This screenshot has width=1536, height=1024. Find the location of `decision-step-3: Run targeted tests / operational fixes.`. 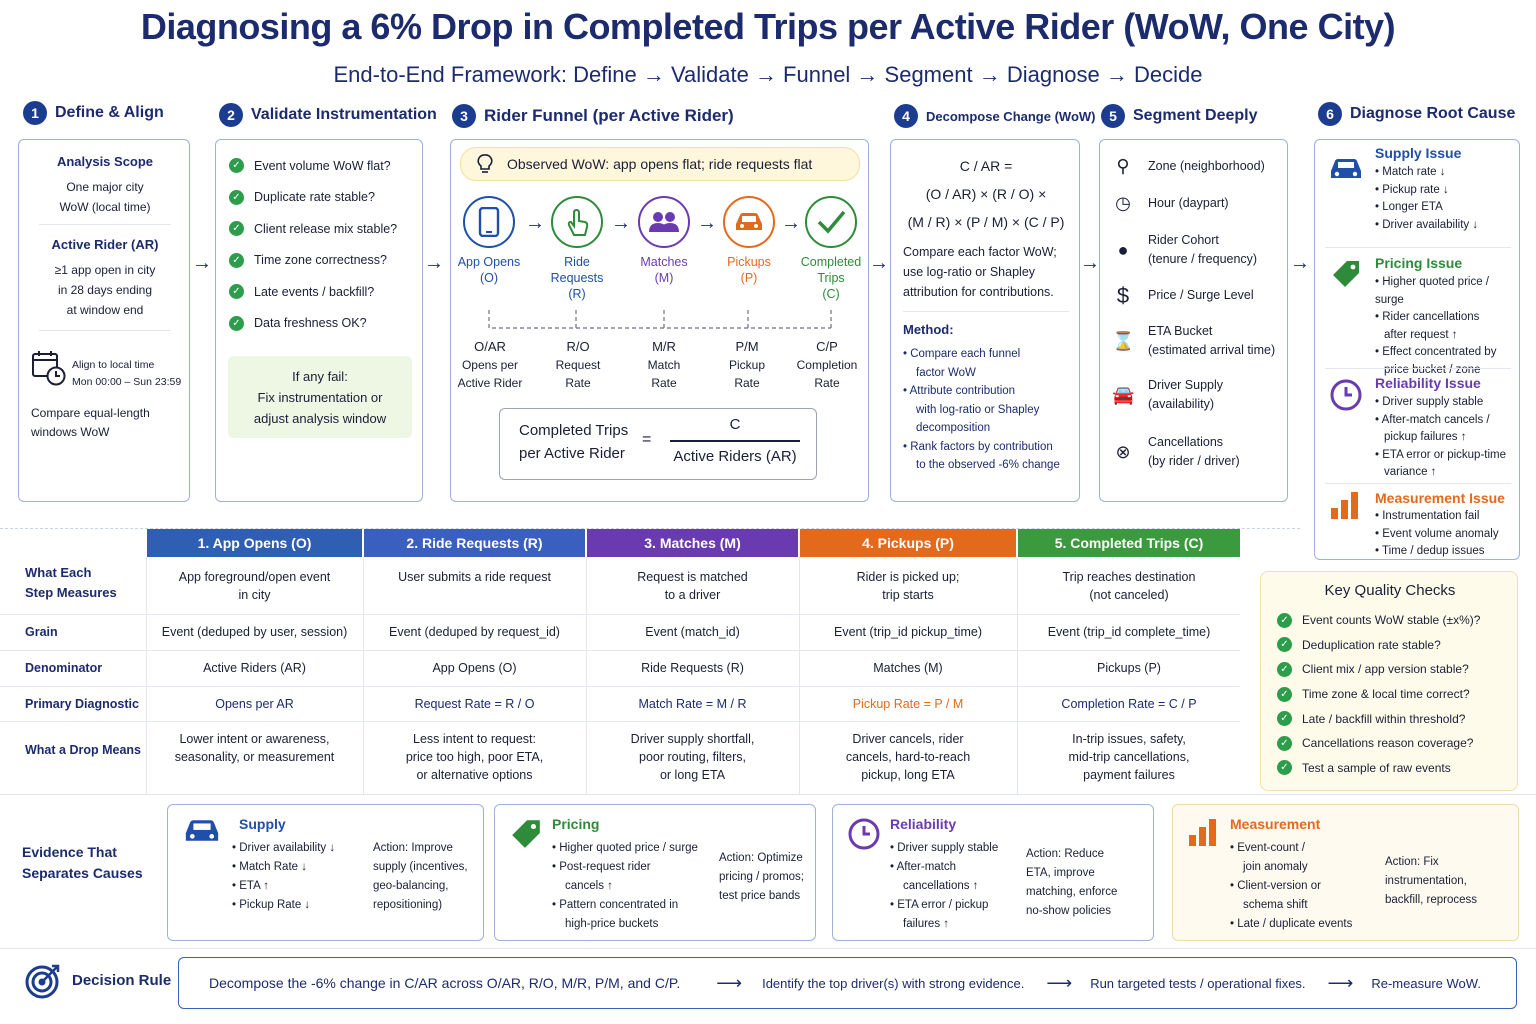

decision-step-3: Run targeted tests / operational fixes. is located at coordinates (1198, 983).